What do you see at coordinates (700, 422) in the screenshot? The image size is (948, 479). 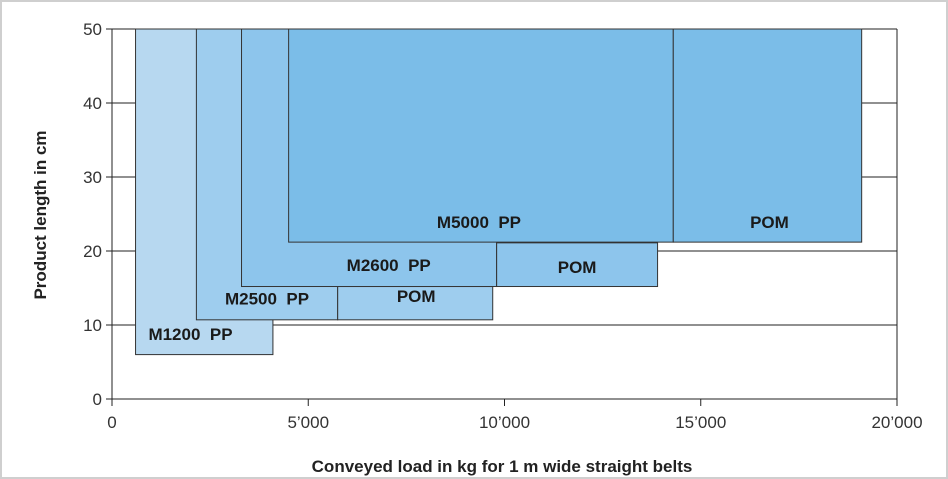 I see `x-tick-label: 15’000` at bounding box center [700, 422].